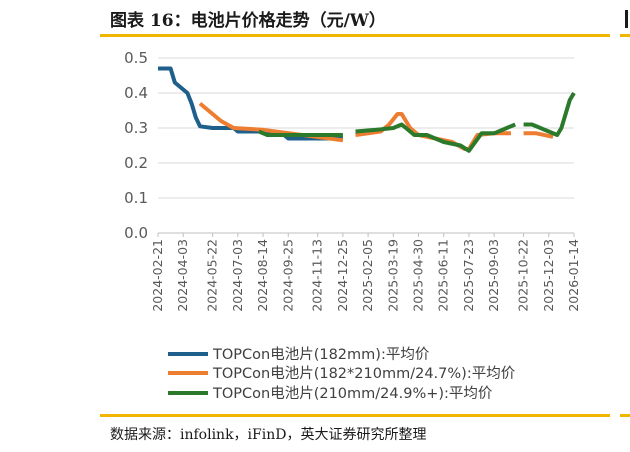  What do you see at coordinates (367, 109) in the screenshot?
I see `series-lines` at bounding box center [367, 109].